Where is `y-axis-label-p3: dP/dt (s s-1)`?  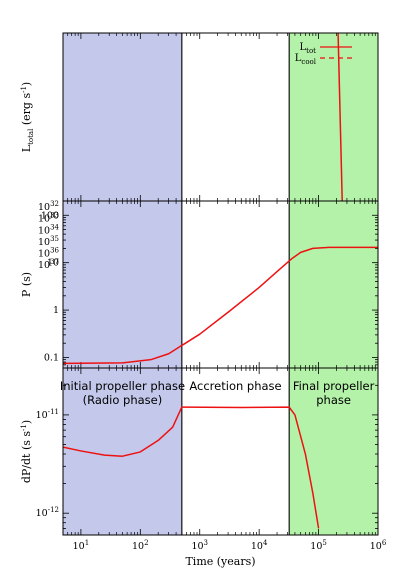
y-axis-label-p3: dP/dt (s s-1) is located at coordinates (26, 451).